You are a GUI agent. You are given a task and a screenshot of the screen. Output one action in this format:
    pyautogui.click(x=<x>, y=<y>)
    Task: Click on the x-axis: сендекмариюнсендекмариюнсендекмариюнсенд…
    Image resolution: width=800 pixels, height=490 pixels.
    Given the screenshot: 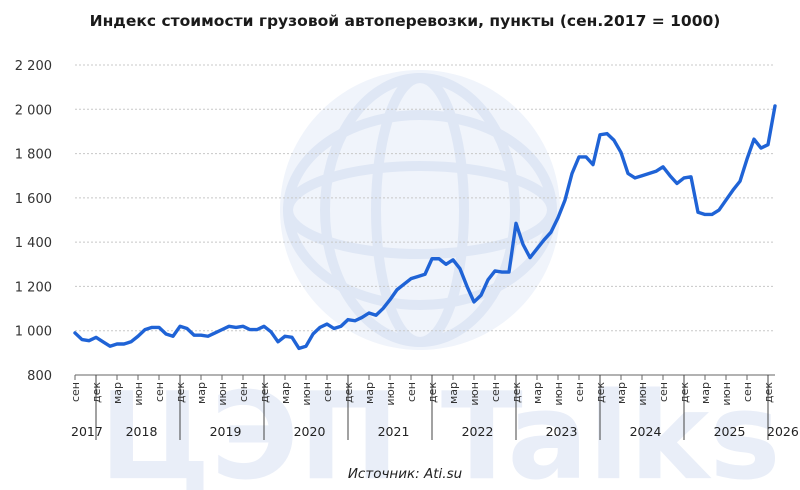 What is the action you would take?
    pyautogui.click(x=434, y=407)
    